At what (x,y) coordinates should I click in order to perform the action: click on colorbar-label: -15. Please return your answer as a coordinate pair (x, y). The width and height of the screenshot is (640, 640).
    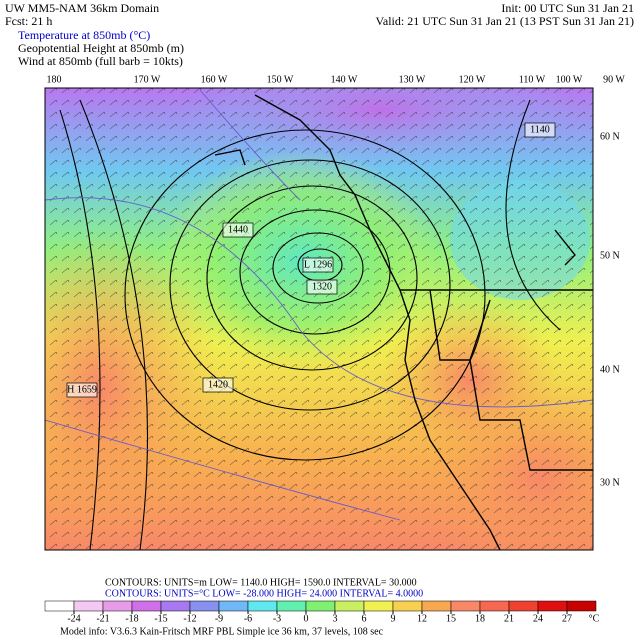
    Looking at the image, I should click on (160, 618).